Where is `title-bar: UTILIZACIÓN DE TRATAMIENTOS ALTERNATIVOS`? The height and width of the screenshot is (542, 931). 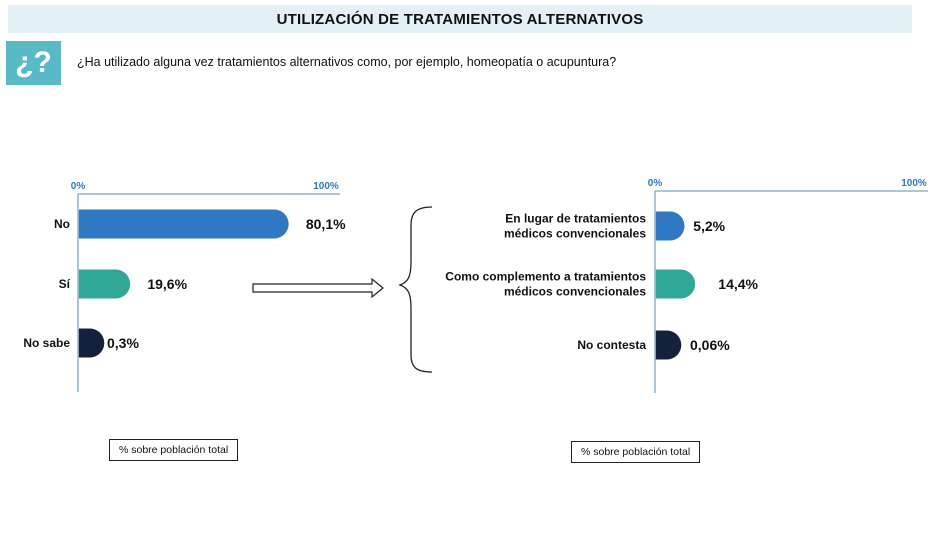 title-bar: UTILIZACIÓN DE TRATAMIENTOS ALTERNATIVOS is located at coordinates (460, 19).